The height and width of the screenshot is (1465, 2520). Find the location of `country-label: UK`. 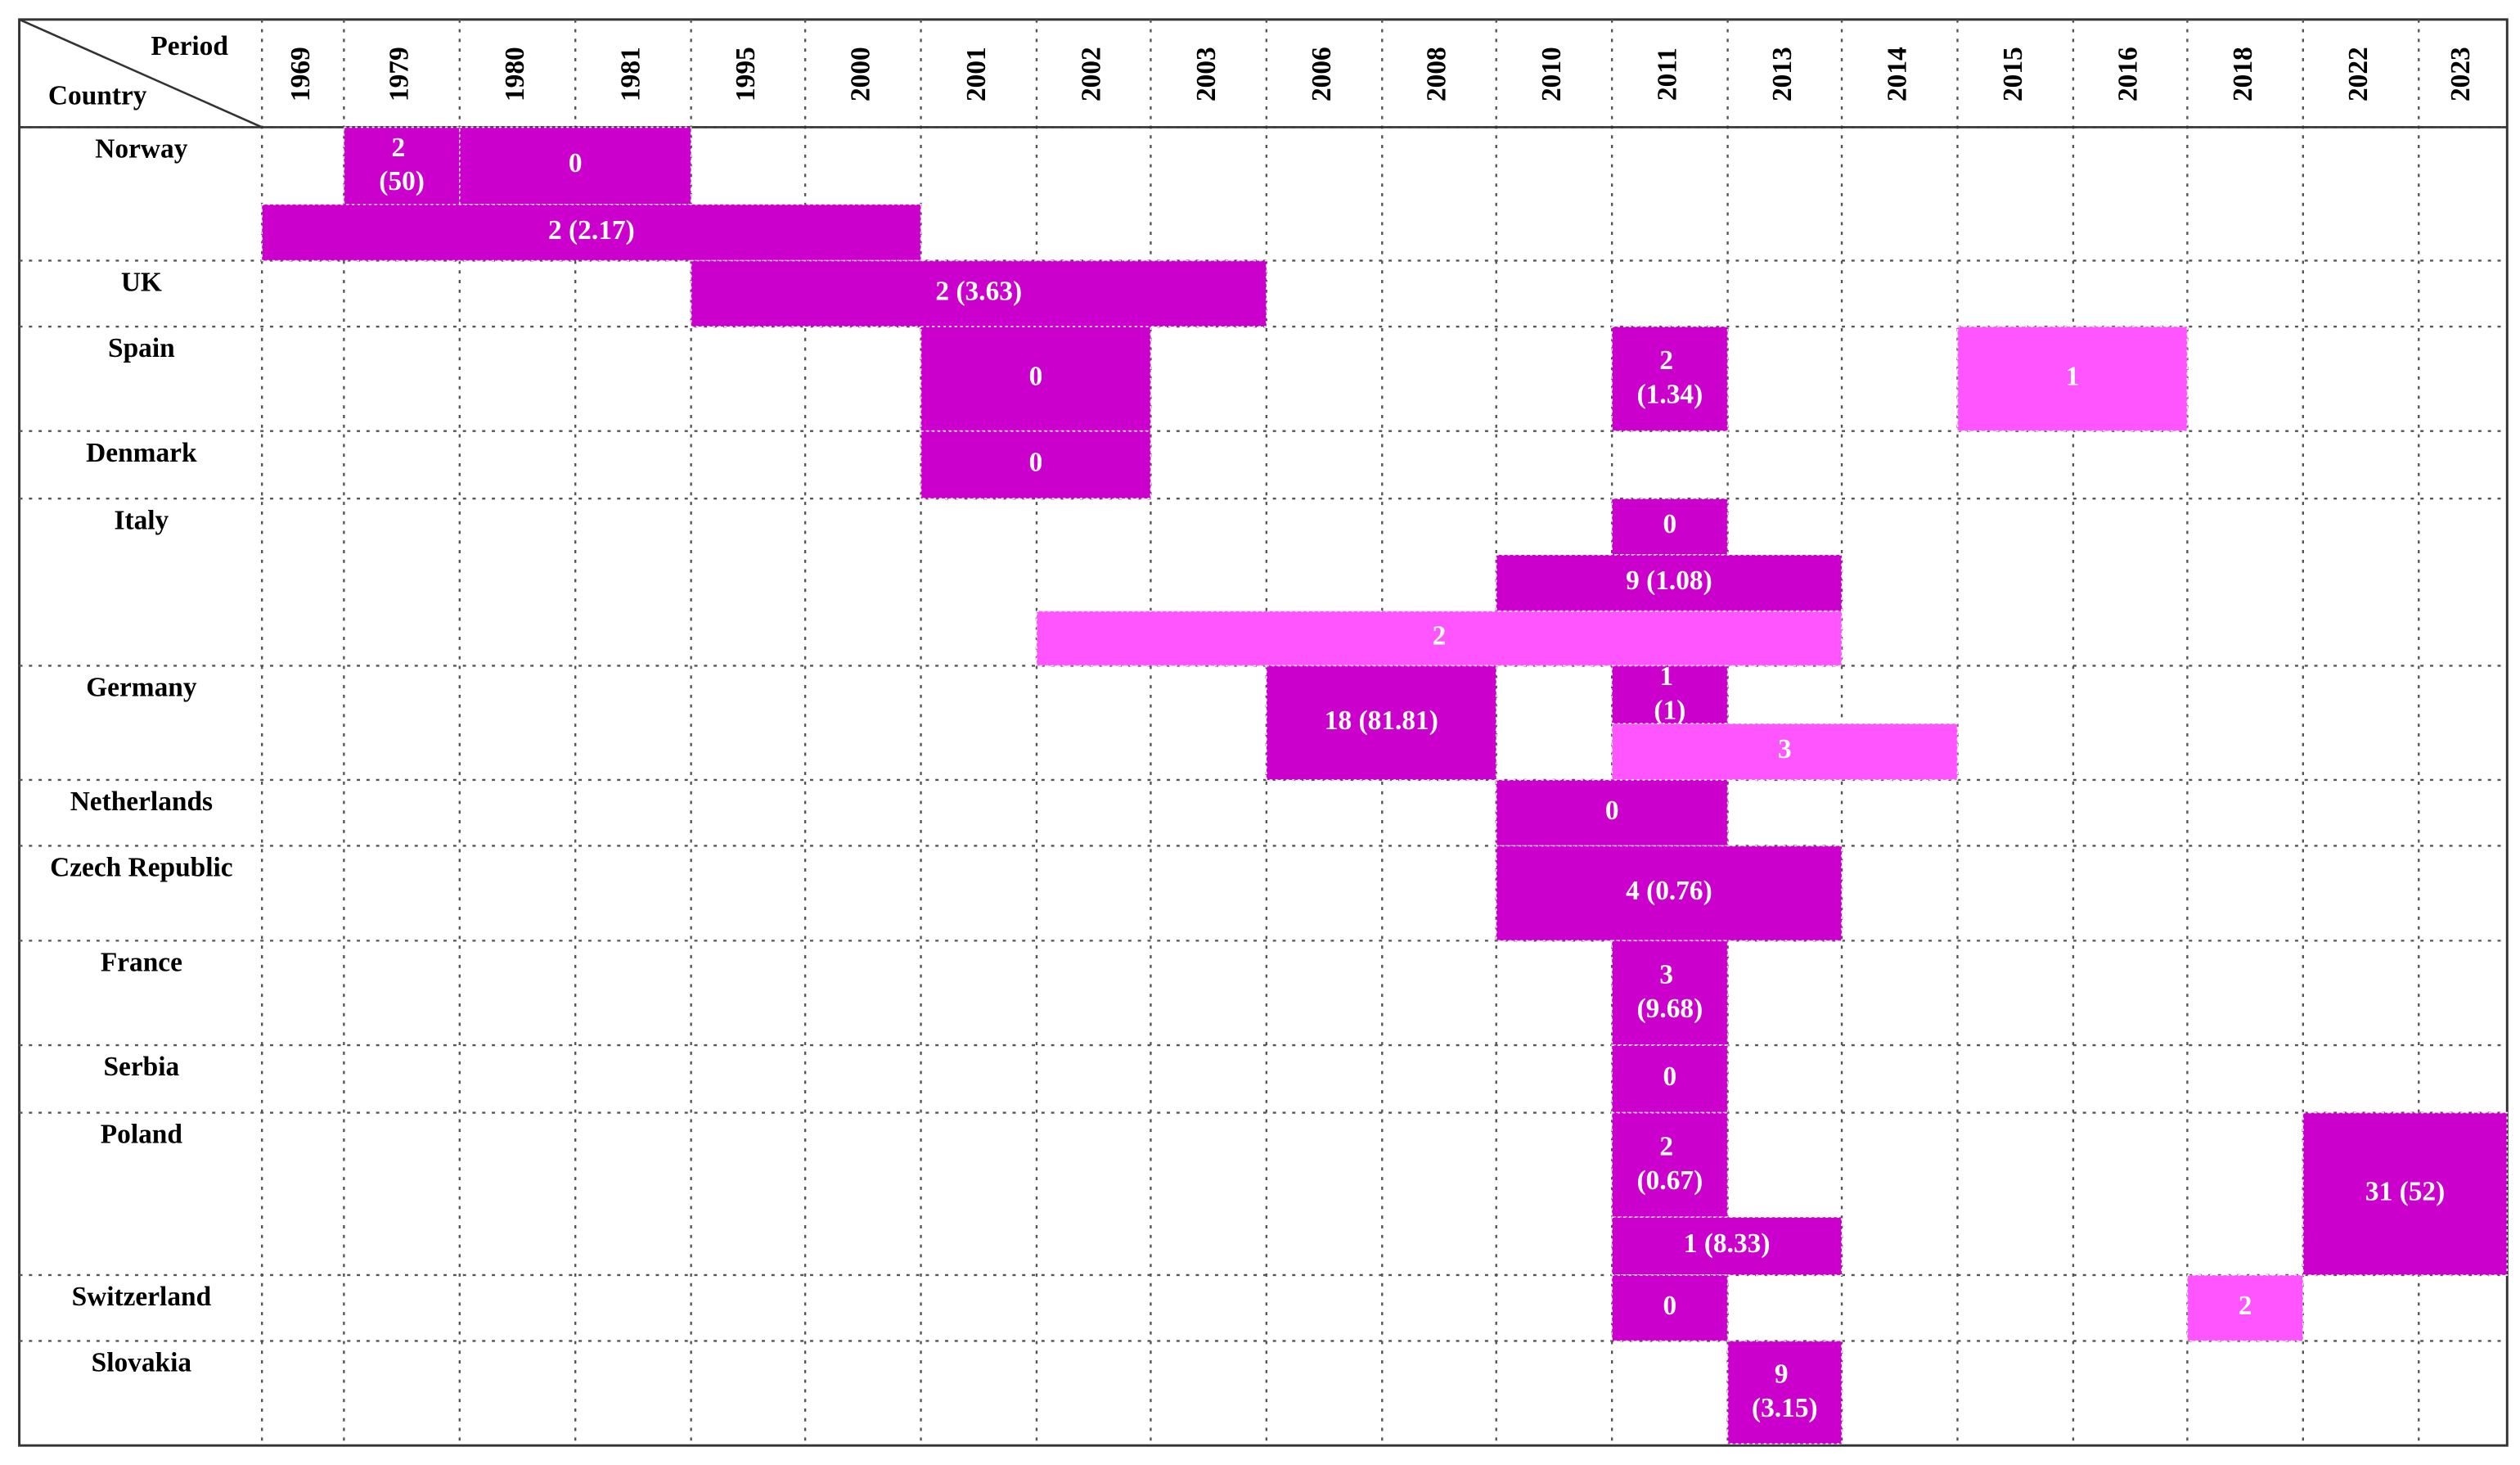

country-label: UK is located at coordinates (142, 283).